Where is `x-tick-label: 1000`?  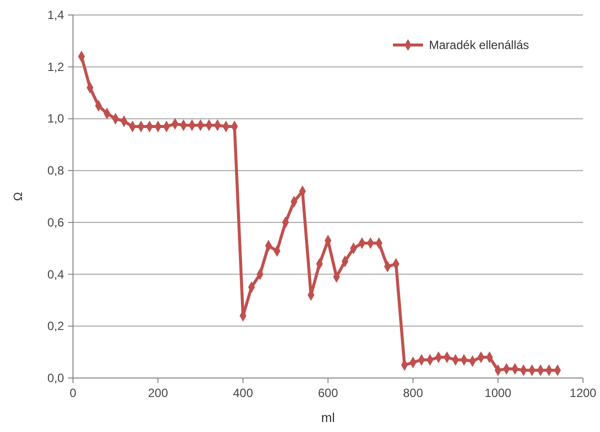
x-tick-label: 1000 is located at coordinates (498, 393).